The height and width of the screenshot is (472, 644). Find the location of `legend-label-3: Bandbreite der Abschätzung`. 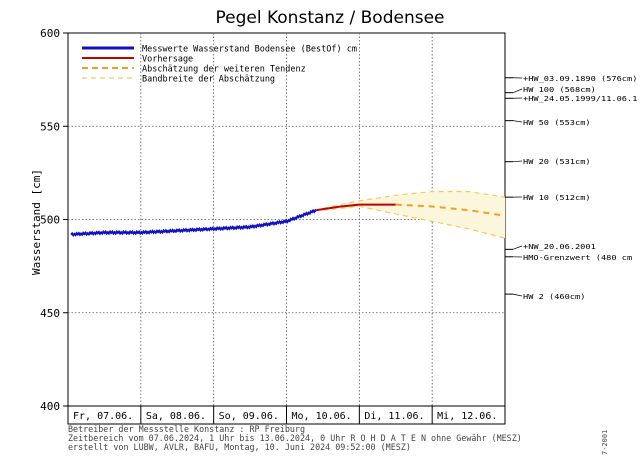

legend-label-3: Bandbreite der Abschätzung is located at coordinates (208, 80).